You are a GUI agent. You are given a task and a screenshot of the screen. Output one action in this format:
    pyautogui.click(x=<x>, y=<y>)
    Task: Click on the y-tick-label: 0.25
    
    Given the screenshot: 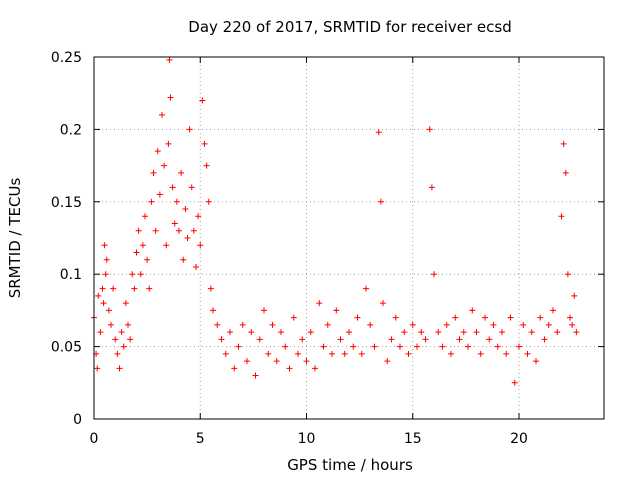 What is the action you would take?
    pyautogui.click(x=66, y=58)
    